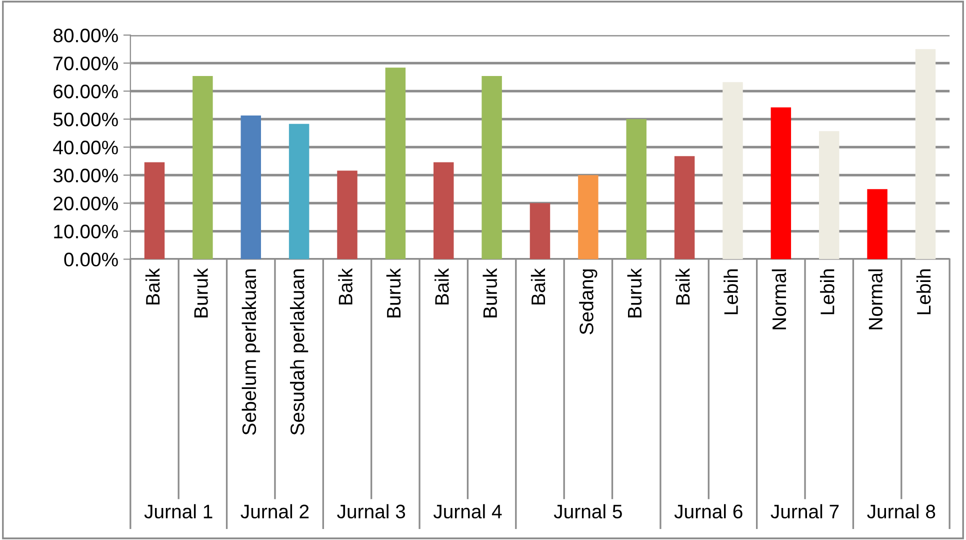 The height and width of the screenshot is (540, 966). I want to click on y-tick-label: 40.00%, so click(85, 147).